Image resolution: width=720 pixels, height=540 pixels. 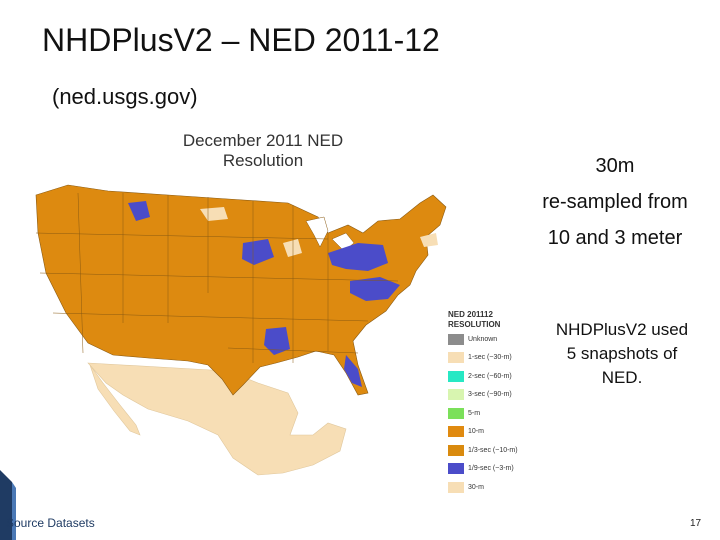 I want to click on legend-label: 1/3-sec (~10-m), so click(x=493, y=450).